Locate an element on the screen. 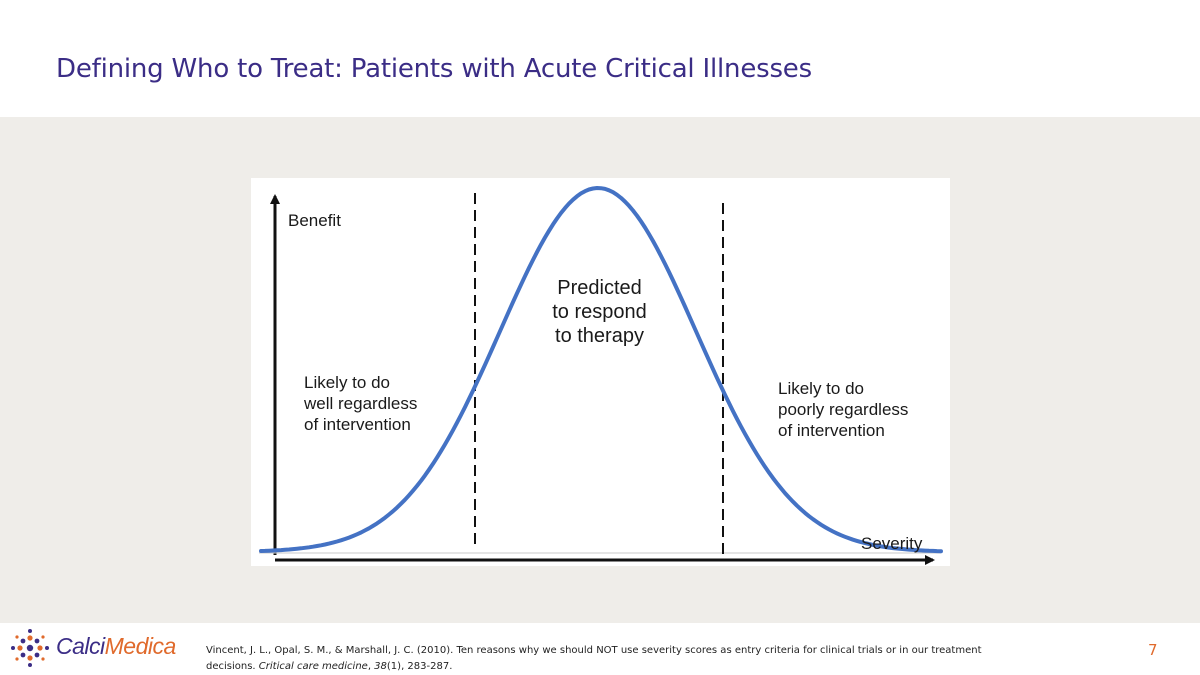  right-region-line-2: poorly regardless is located at coordinates (843, 409).